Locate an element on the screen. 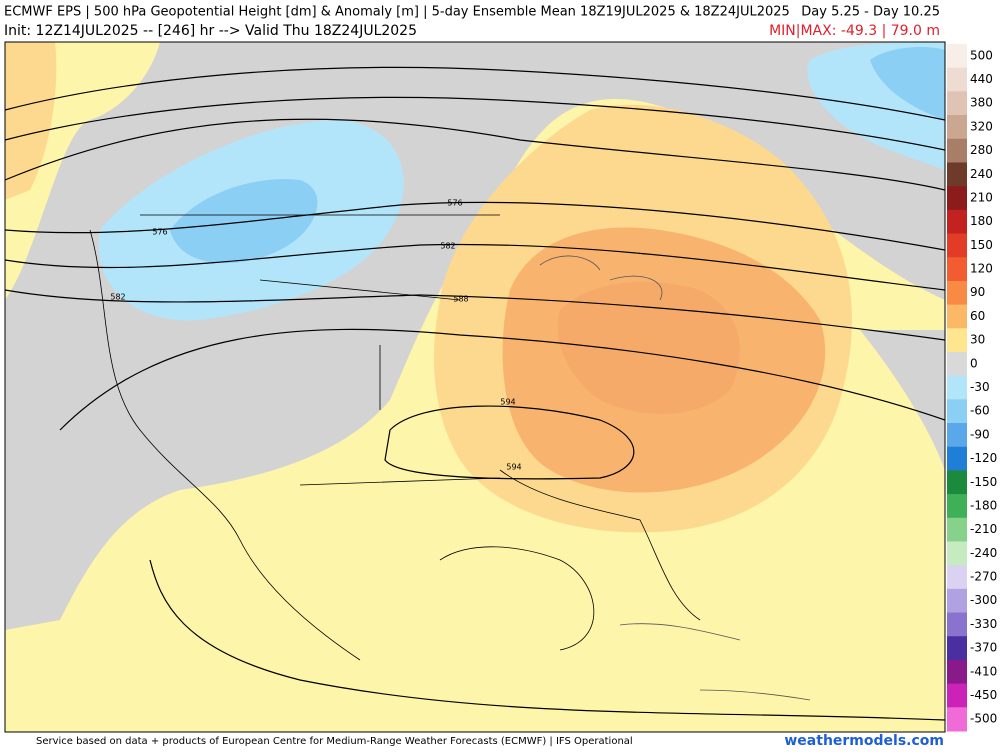  colorbar-label: 120 is located at coordinates (981, 269).